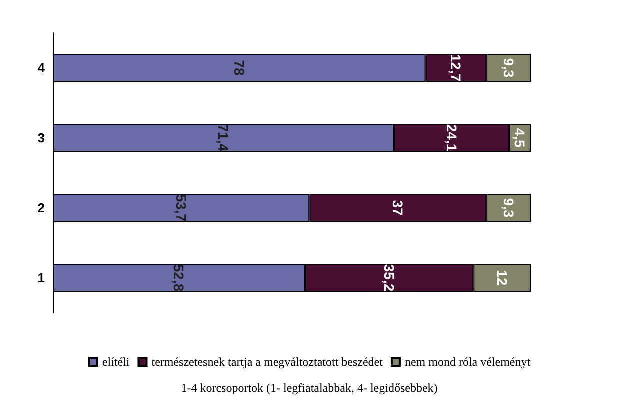 Image resolution: width=619 pixels, height=411 pixels. I want to click on data-label: 53,7, so click(181, 208).